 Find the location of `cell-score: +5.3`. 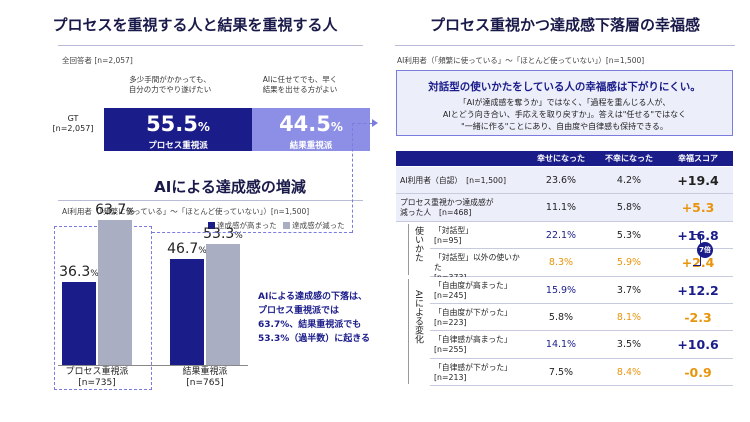

cell-score: +5.3 is located at coordinates (698, 208).